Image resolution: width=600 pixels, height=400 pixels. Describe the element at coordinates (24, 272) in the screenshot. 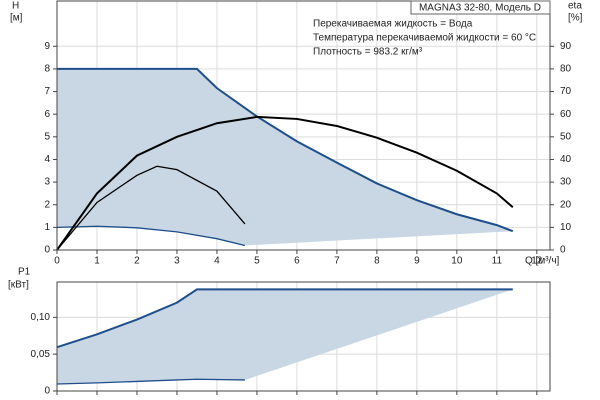

I see `y-axis-label: P1` at that location.